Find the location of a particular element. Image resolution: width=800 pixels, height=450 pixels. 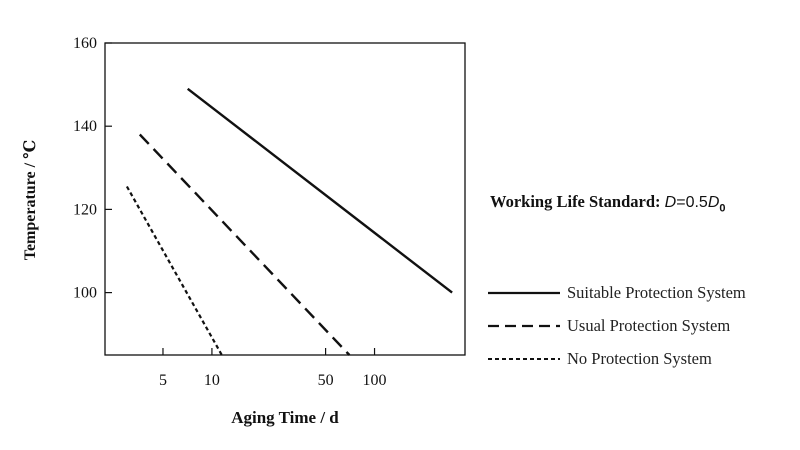

legend-label-usual: Usual Protection System is located at coordinates (649, 325).